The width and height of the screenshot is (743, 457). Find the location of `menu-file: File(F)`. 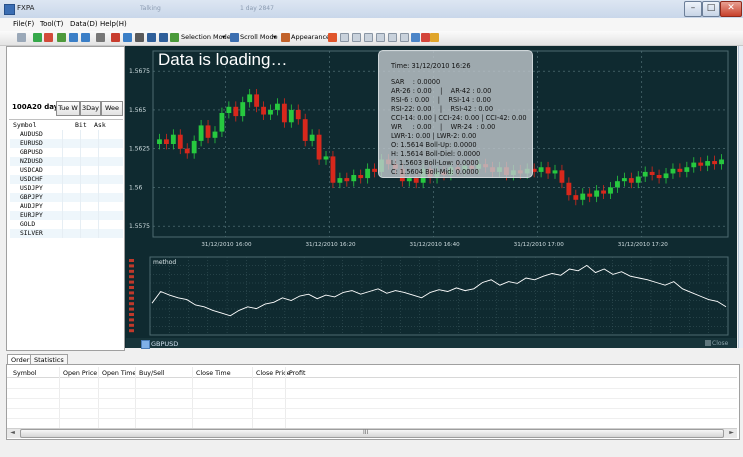

menu-file: File(F) is located at coordinates (24, 24).